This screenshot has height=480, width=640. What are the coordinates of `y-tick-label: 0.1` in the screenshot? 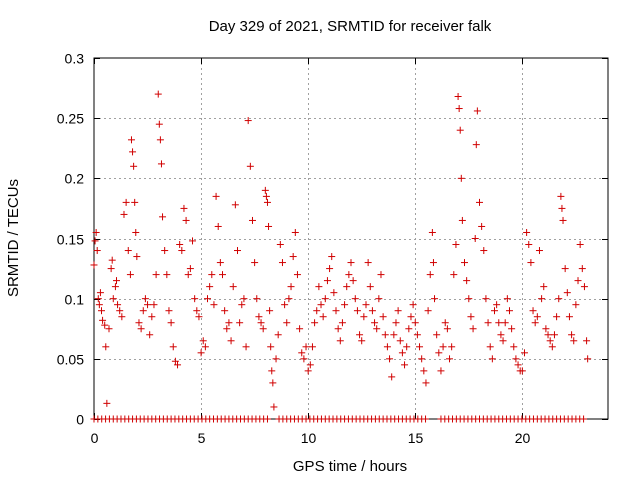 It's located at (75, 300).